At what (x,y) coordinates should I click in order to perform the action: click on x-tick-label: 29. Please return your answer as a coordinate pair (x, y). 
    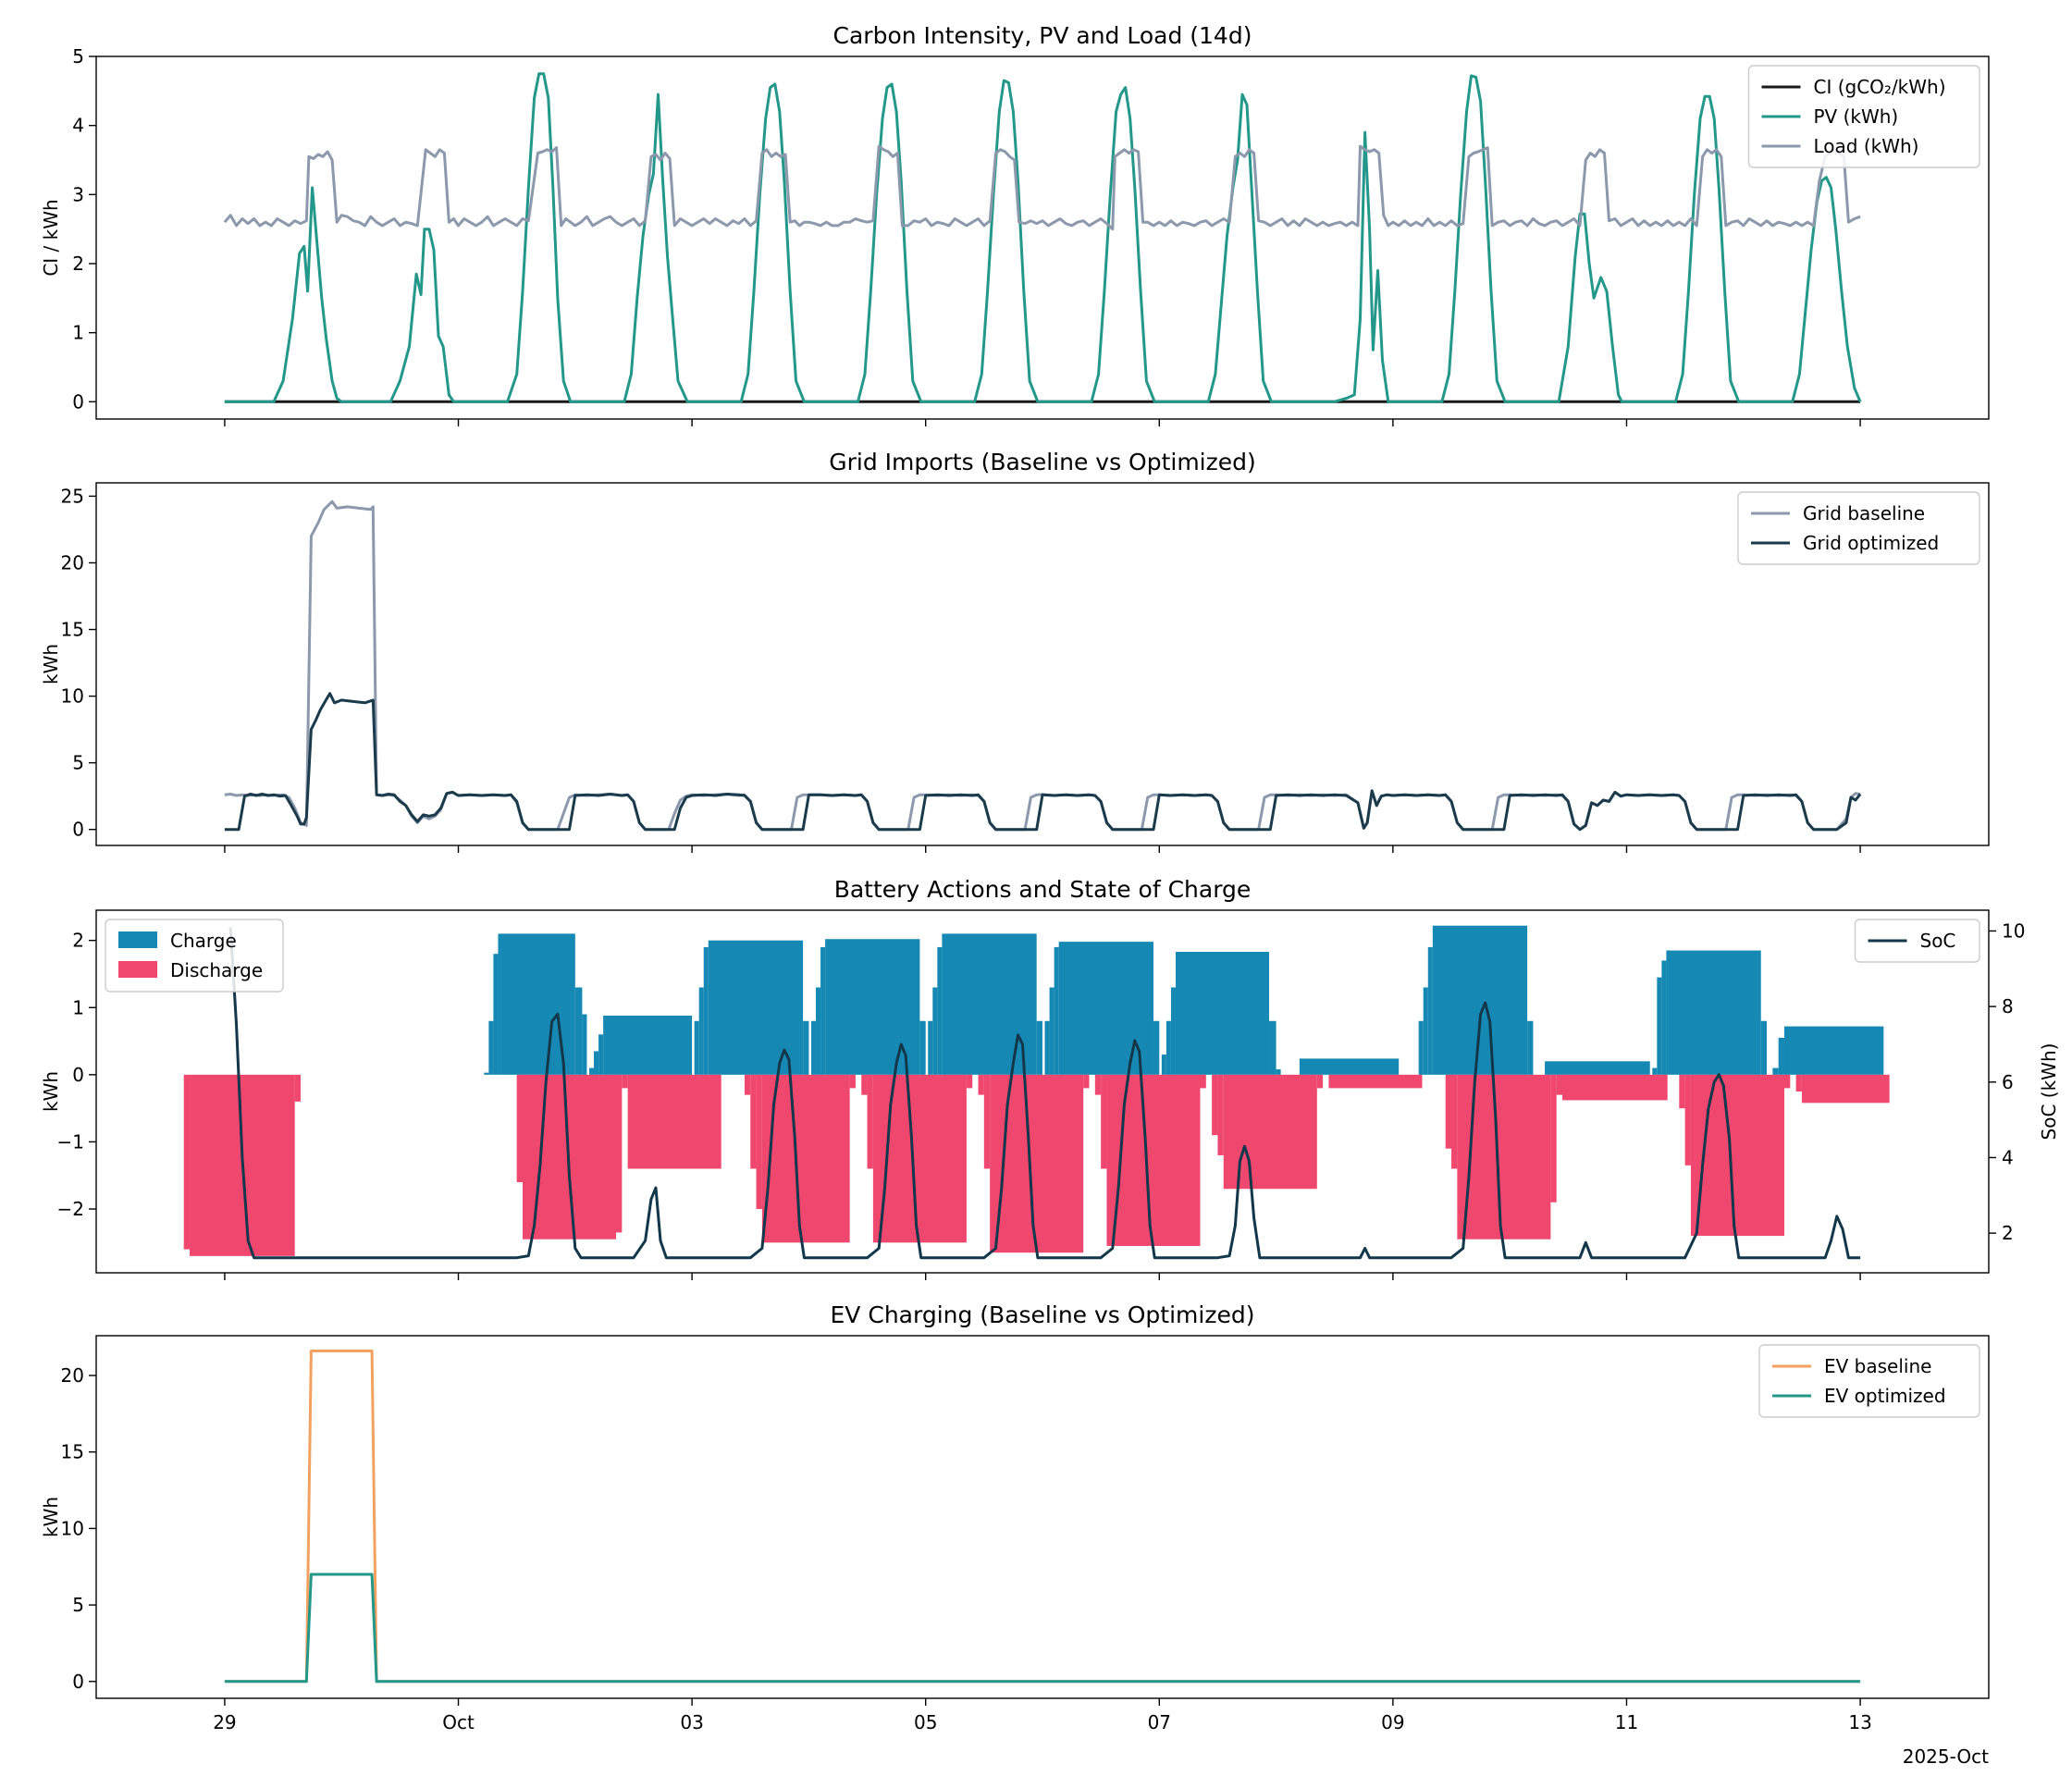
    Looking at the image, I should click on (225, 1722).